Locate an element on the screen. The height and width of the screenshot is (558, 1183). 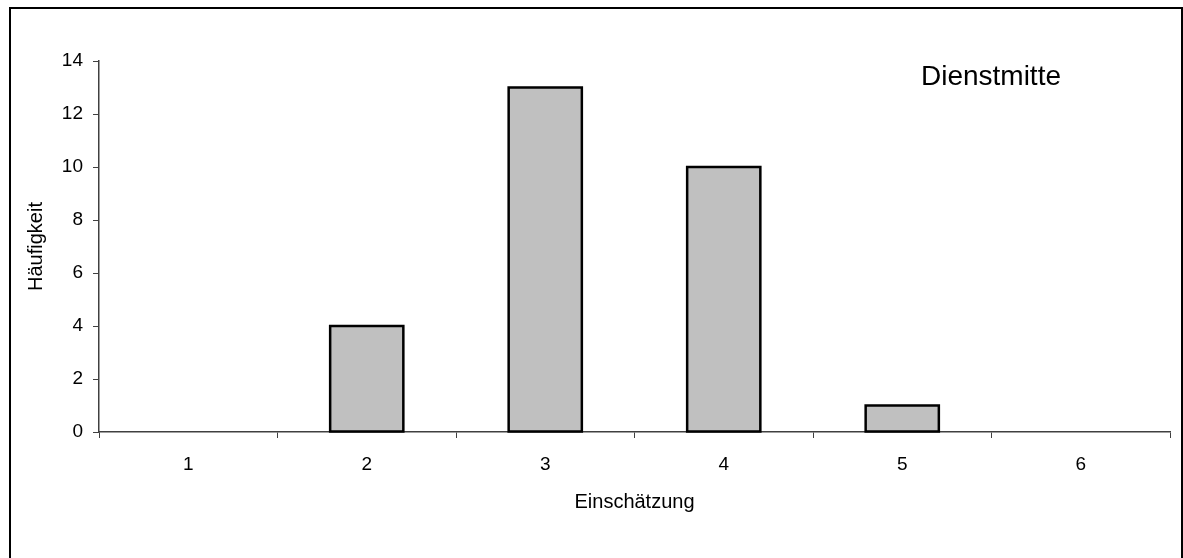
x-axis-title: Einschätzung is located at coordinates (634, 500).